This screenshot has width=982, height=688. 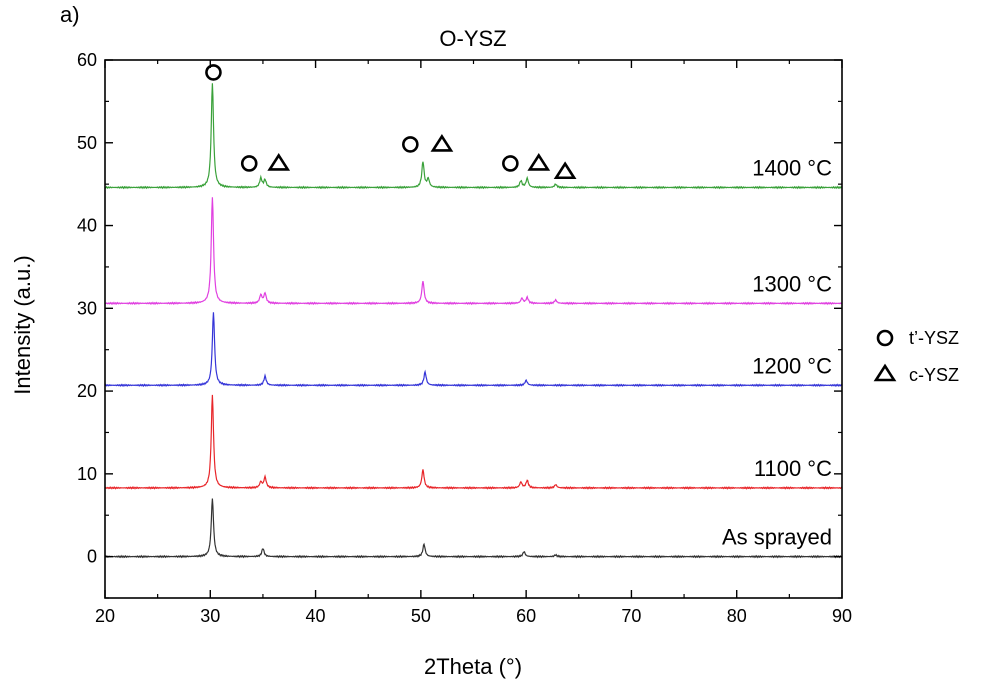 What do you see at coordinates (793, 468) in the screenshot?
I see `series-label: 1100 °C` at bounding box center [793, 468].